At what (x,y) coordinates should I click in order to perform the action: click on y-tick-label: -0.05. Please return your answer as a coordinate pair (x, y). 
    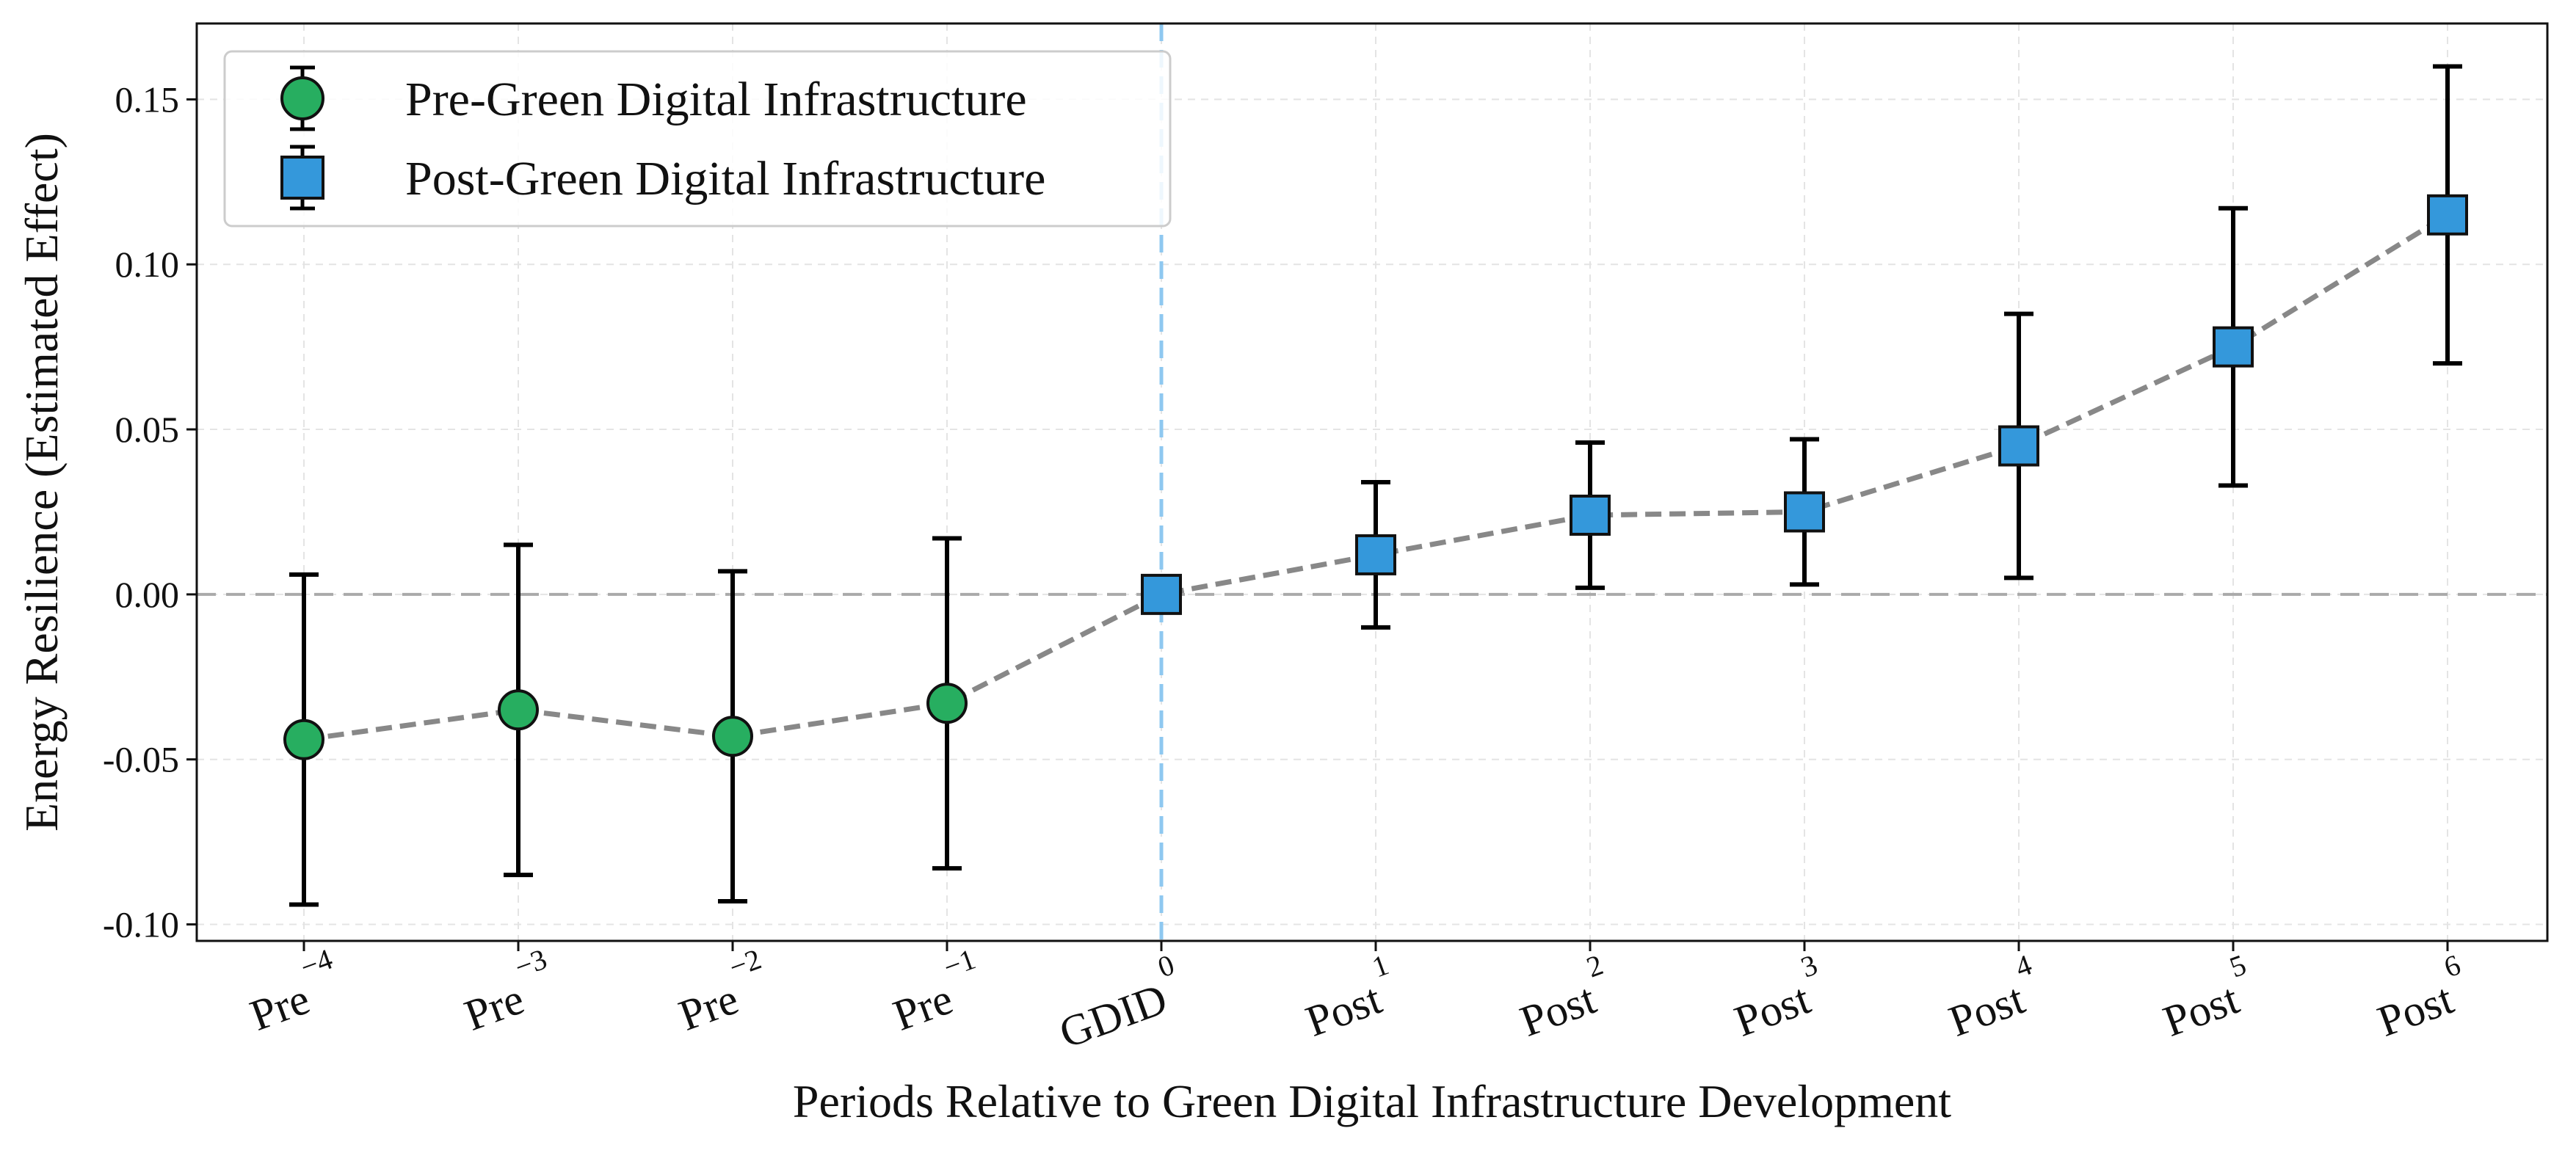
    Looking at the image, I should click on (141, 759).